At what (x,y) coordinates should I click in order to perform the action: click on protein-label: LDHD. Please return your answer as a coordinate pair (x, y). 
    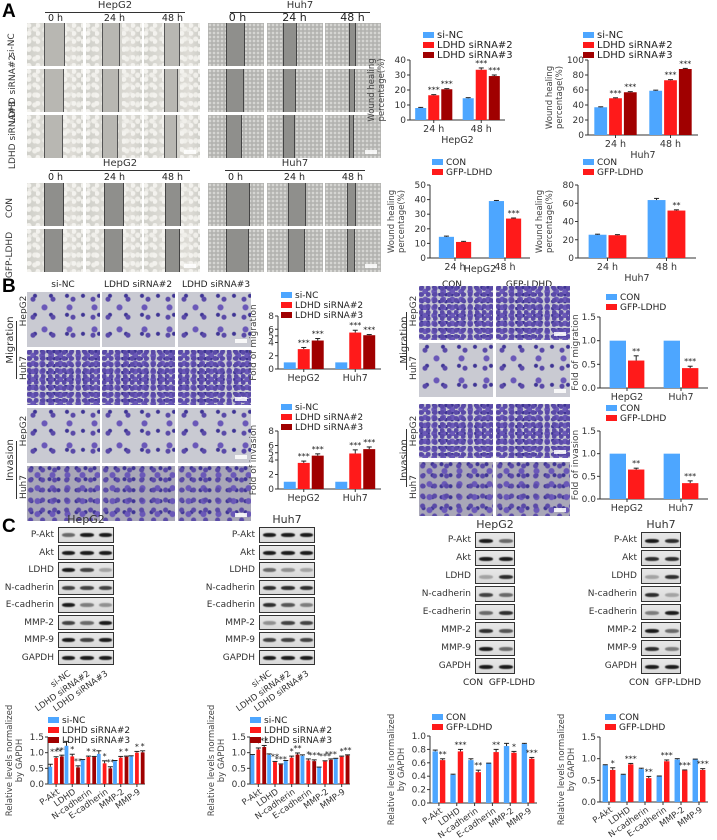
    Looking at the image, I should click on (242, 570).